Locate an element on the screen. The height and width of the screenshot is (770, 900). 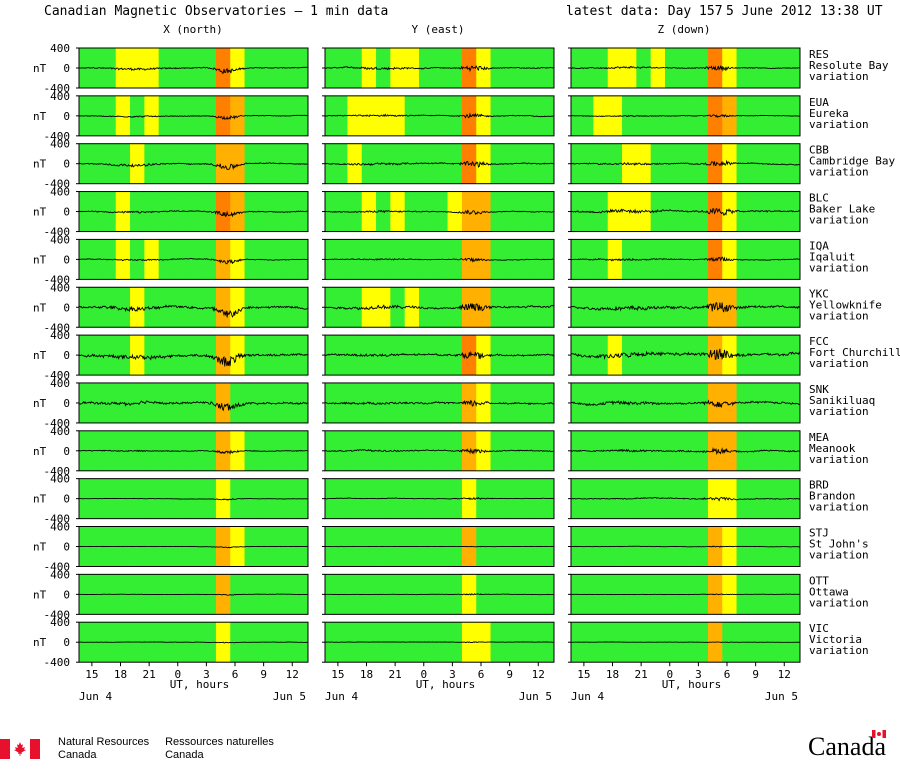
panel-cbb-z is located at coordinates (684, 164).